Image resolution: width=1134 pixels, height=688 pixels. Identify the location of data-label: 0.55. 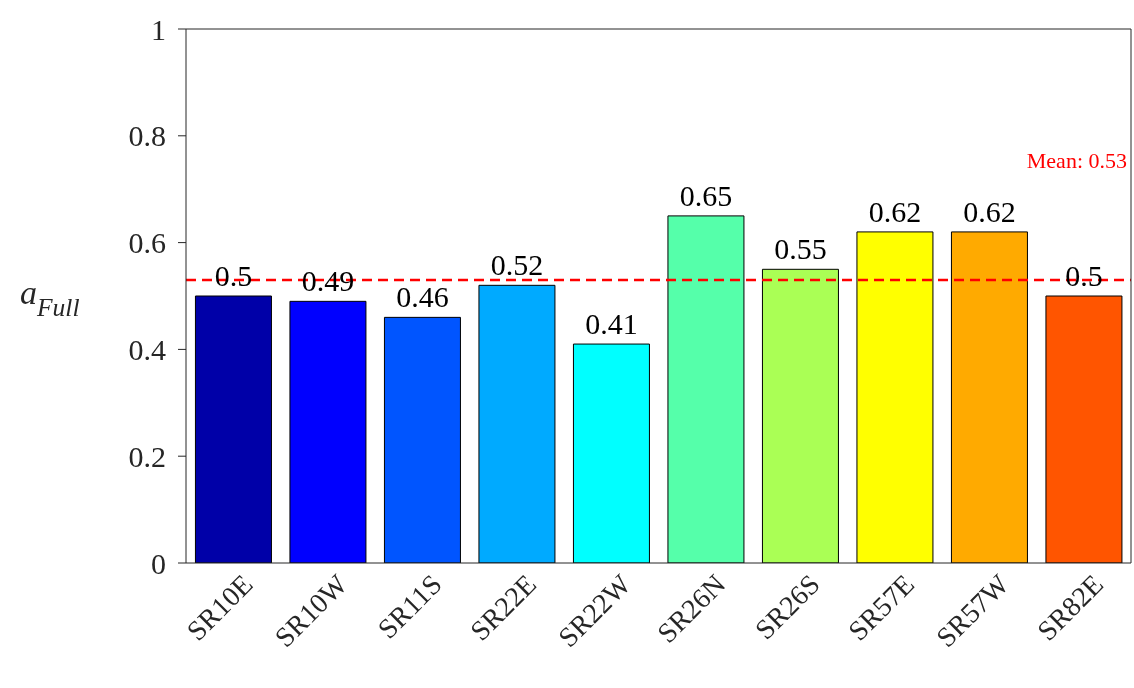
(800, 249).